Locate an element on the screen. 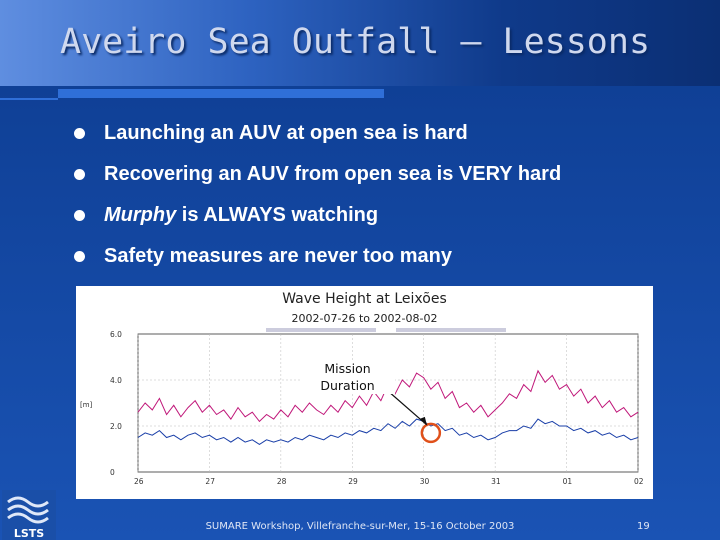 The image size is (720, 540). lsts-logo: LSTS is located at coordinates (29, 515).